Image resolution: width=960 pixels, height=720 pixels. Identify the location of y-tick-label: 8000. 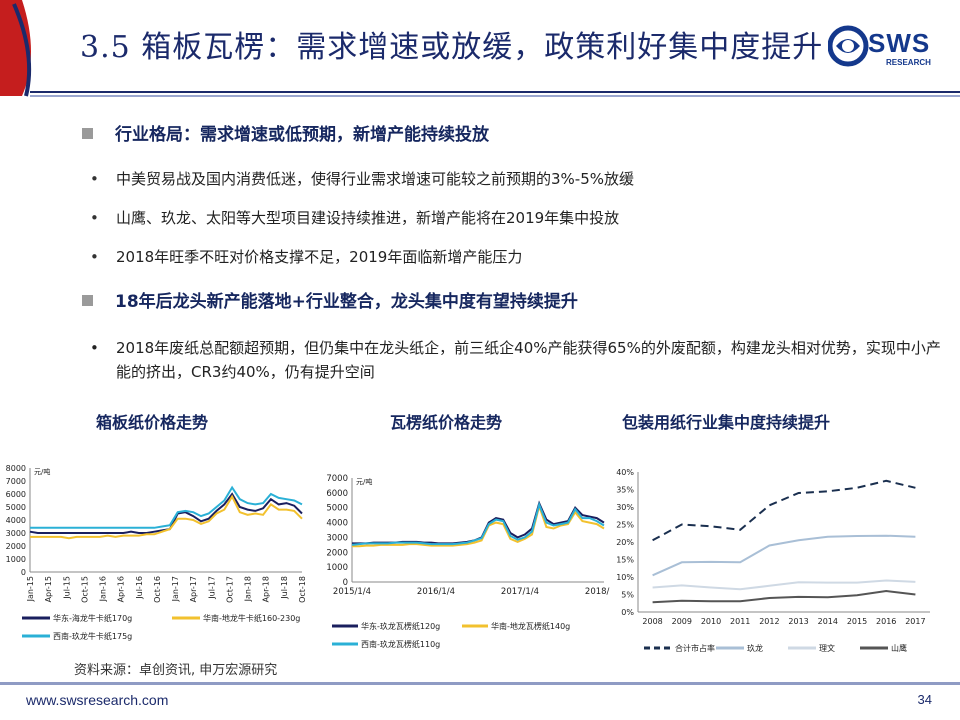
(16, 468).